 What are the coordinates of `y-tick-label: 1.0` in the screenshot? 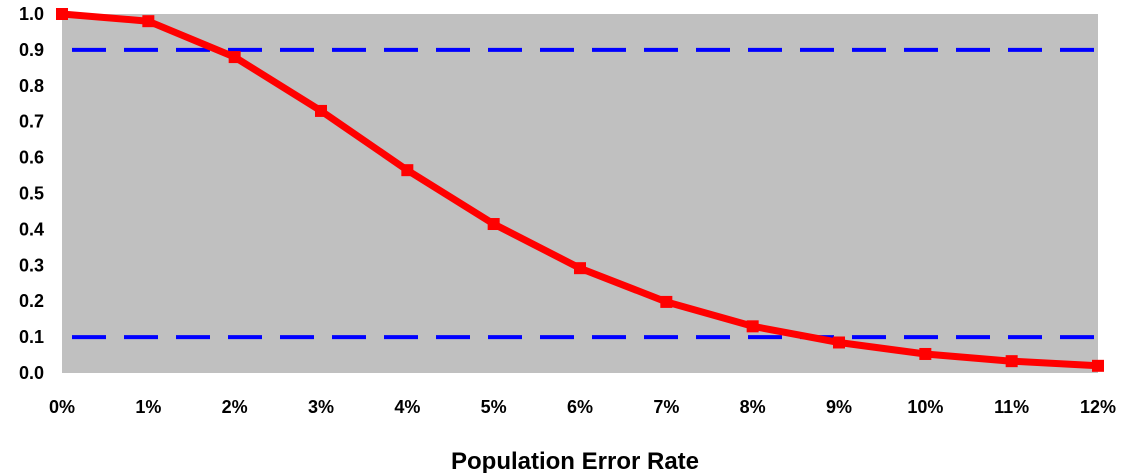 It's located at (31, 14).